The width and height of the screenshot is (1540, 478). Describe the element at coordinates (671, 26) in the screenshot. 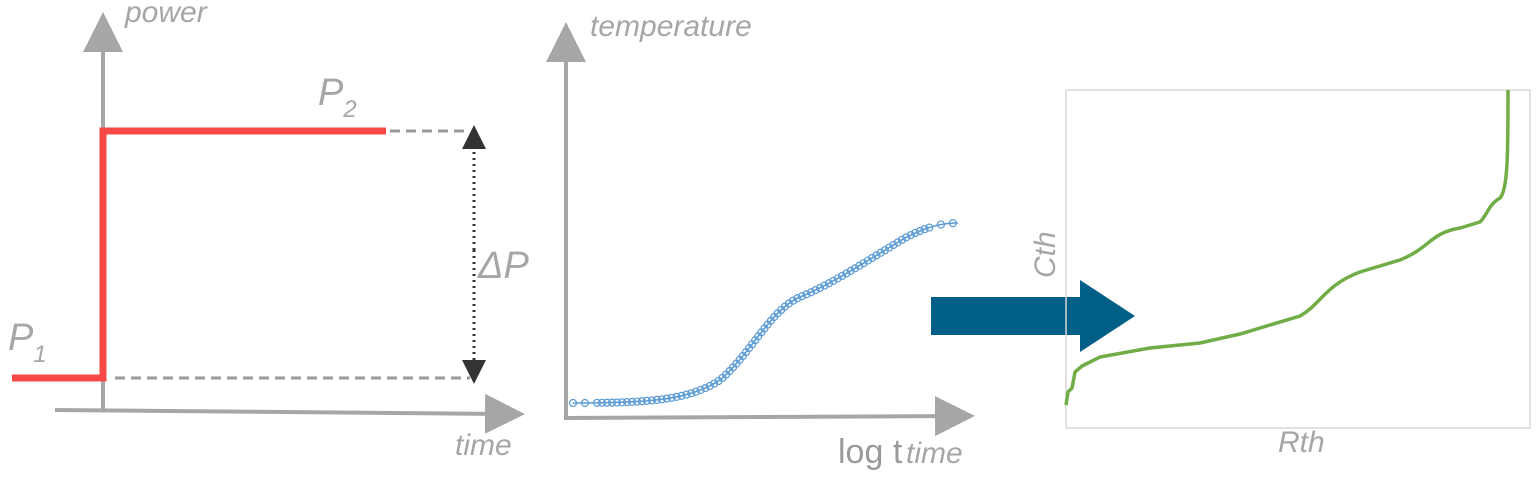

I see `axis-label: temperature` at that location.